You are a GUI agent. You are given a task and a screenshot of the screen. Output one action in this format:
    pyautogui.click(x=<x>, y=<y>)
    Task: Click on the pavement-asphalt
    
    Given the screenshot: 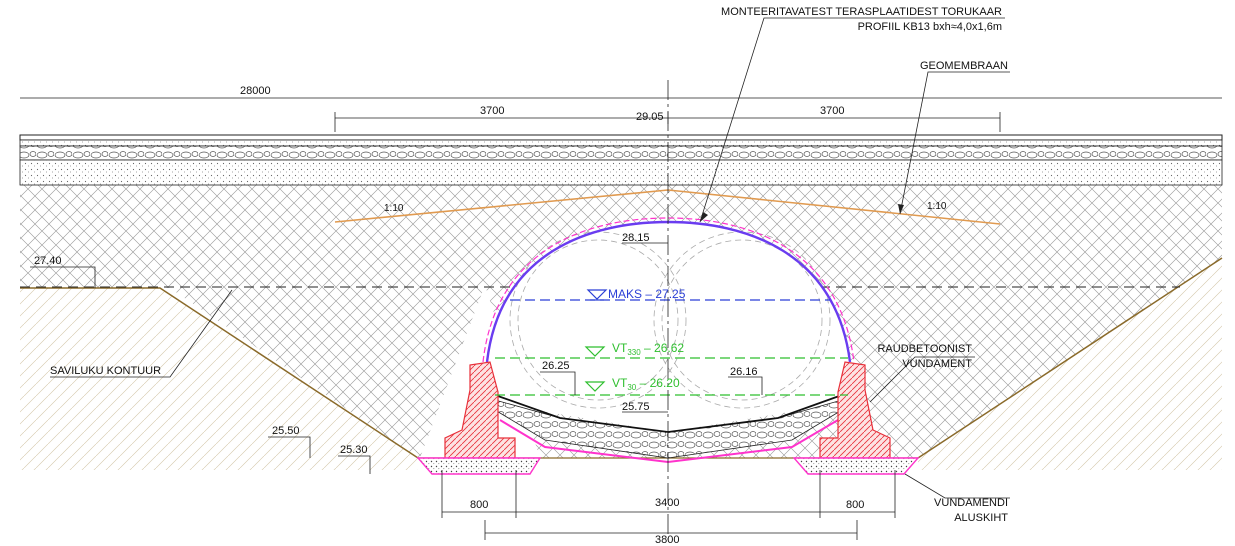 What is the action you would take?
    pyautogui.click(x=621, y=143)
    